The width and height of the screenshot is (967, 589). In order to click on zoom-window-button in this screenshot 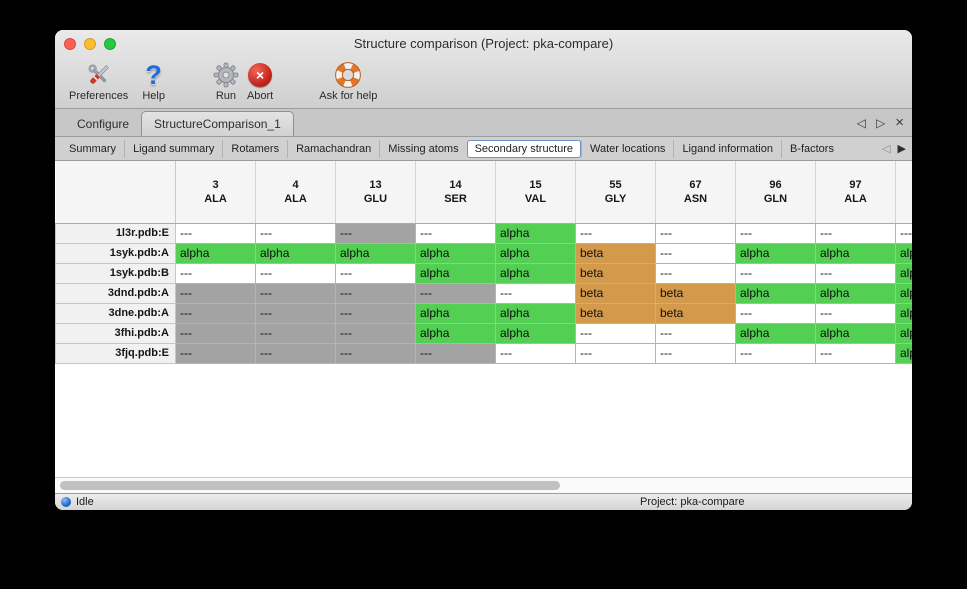, I will do `click(110, 44)`.